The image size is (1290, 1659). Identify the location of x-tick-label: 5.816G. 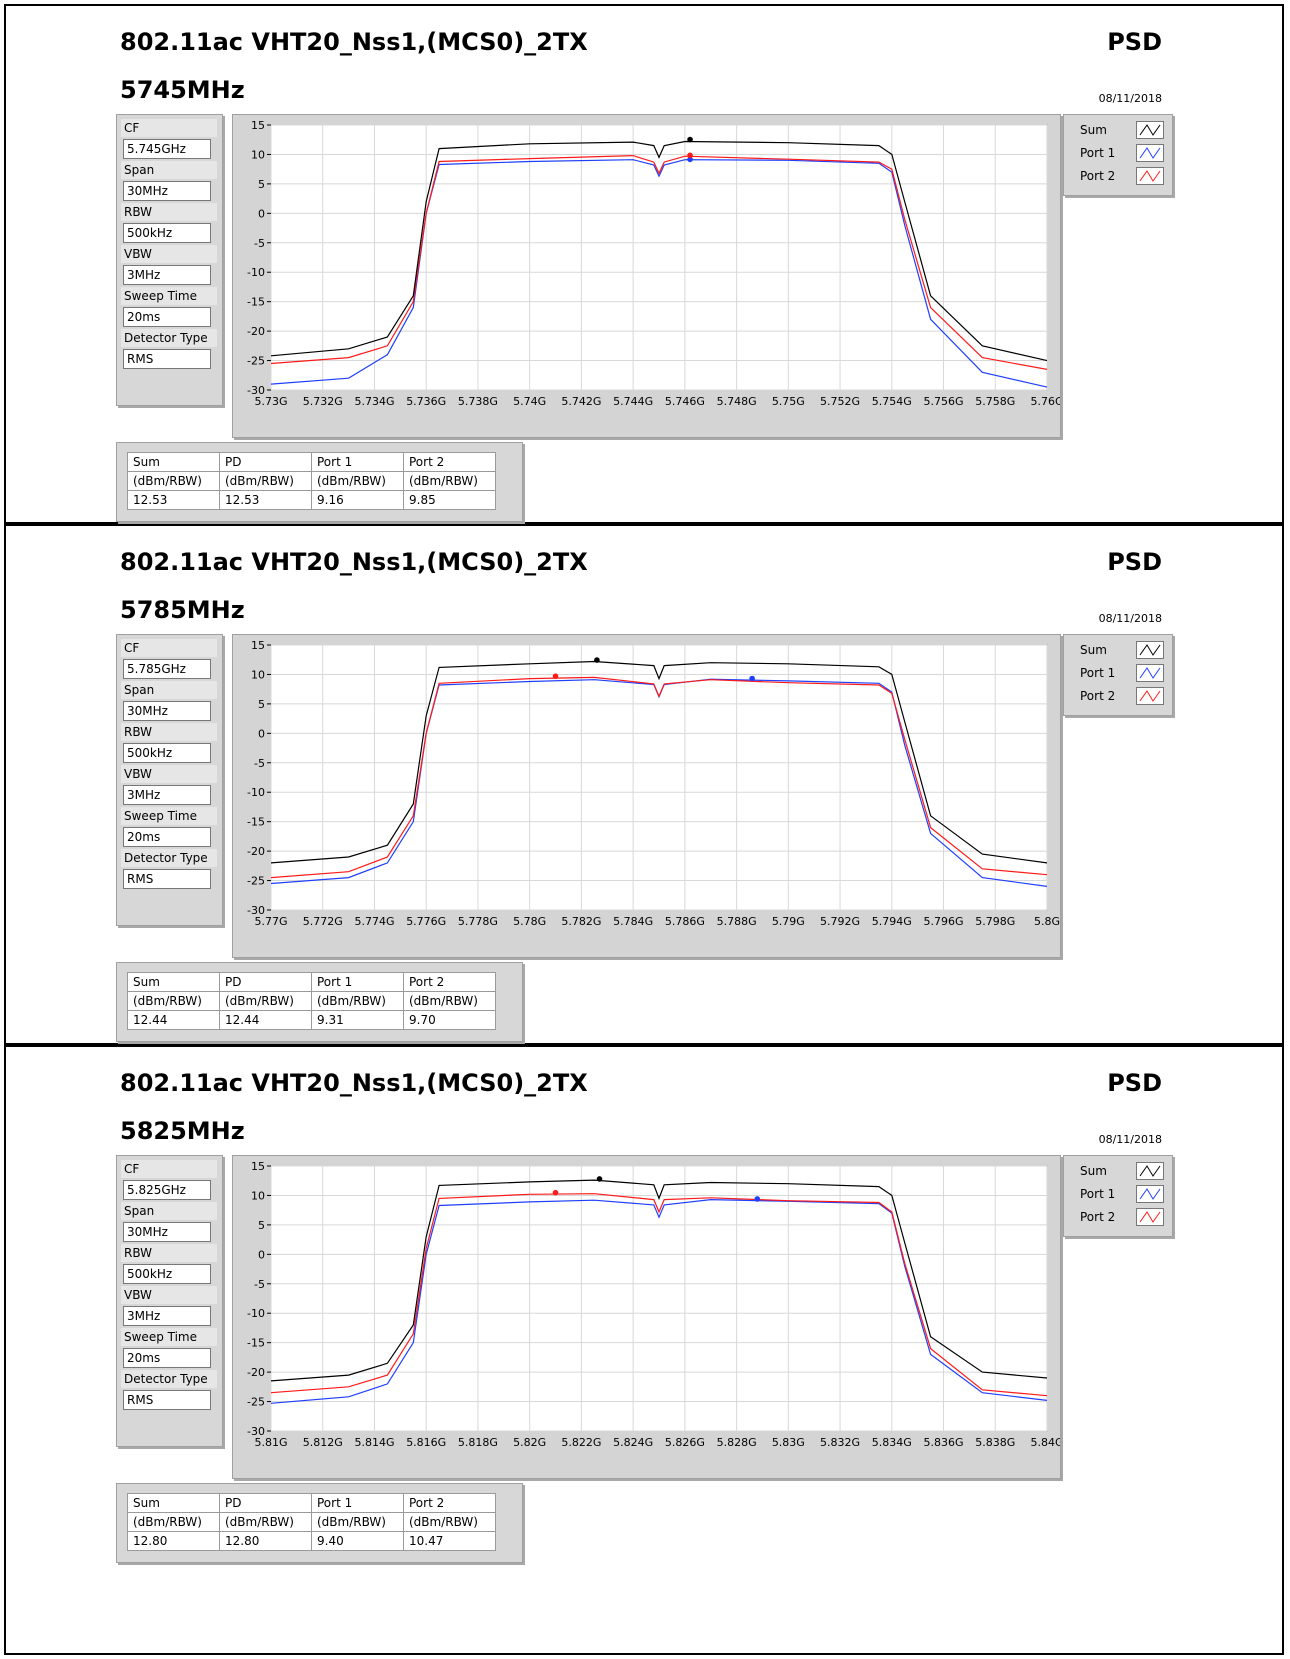
(426, 1442).